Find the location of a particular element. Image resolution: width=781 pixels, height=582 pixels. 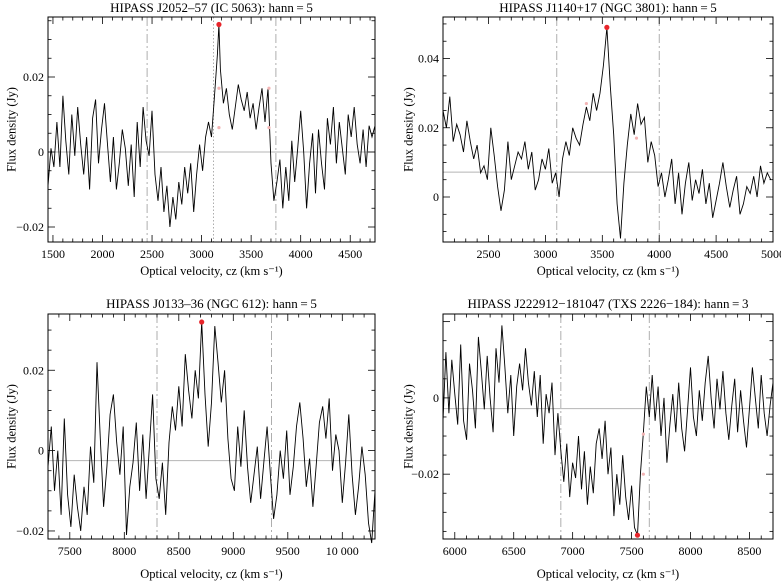

x-tick-label: 2000 is located at coordinates (103, 254).